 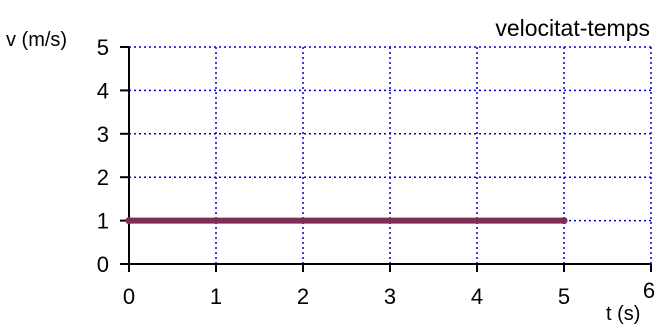 What do you see at coordinates (129, 296) in the screenshot?
I see `x-tick-label: 0` at bounding box center [129, 296].